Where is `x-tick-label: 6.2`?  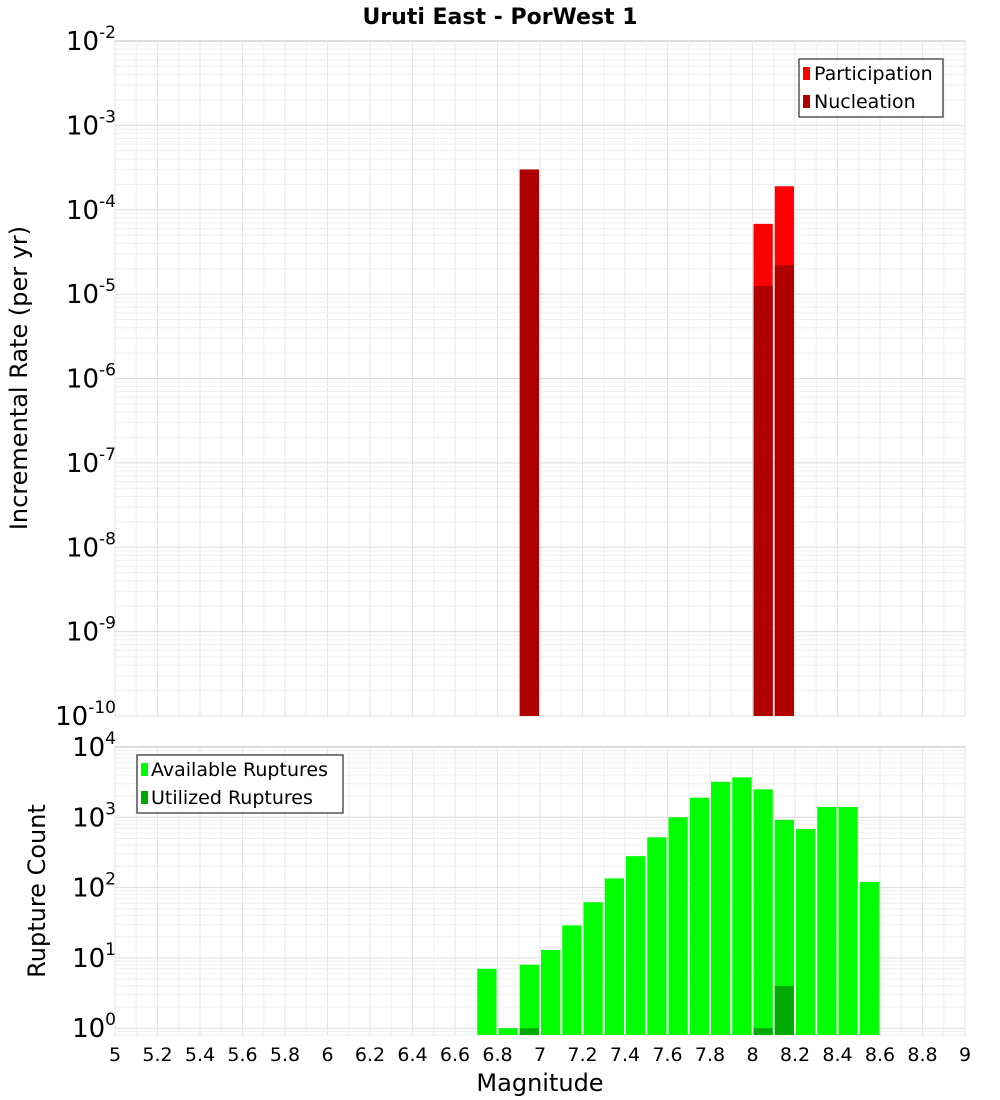
x-tick-label: 6.2 is located at coordinates (370, 1055).